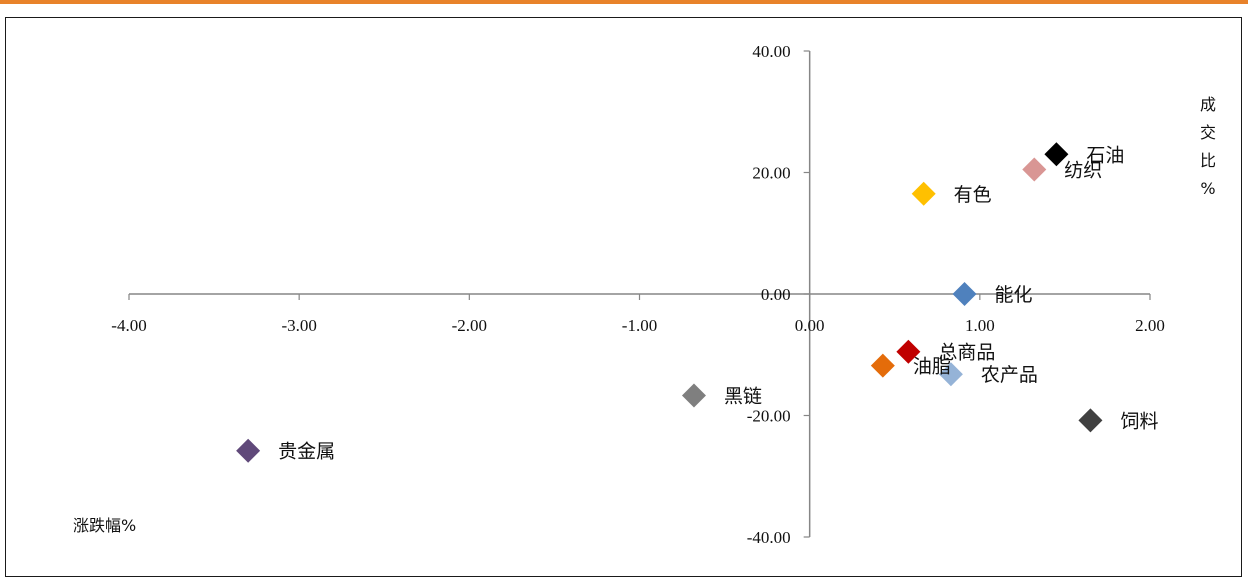  I want to click on point-label-黑链: 黑链, so click(743, 396).